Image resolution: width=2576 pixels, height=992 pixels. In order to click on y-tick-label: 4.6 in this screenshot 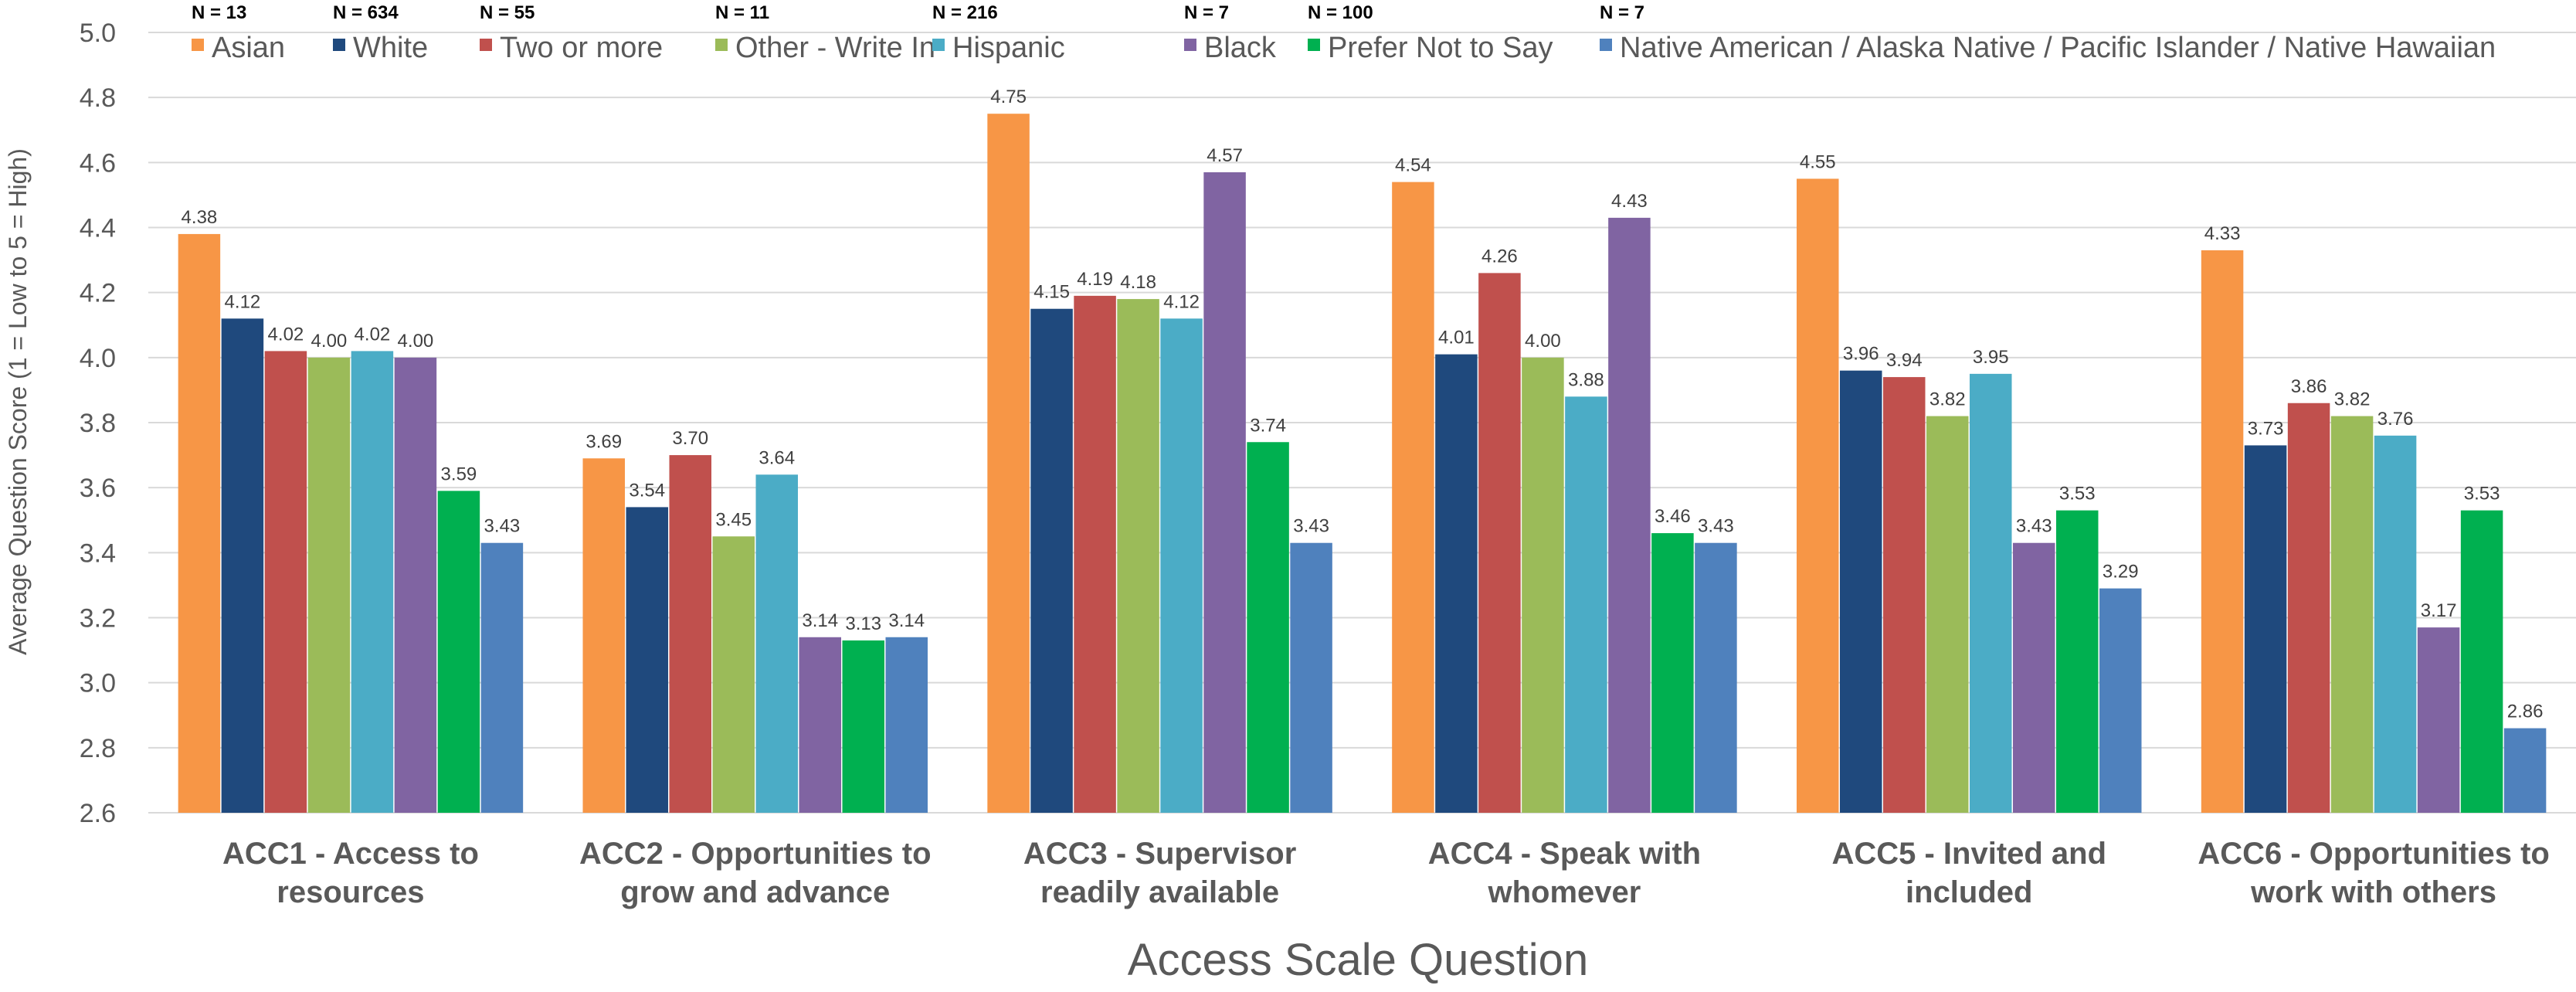, I will do `click(98, 163)`.